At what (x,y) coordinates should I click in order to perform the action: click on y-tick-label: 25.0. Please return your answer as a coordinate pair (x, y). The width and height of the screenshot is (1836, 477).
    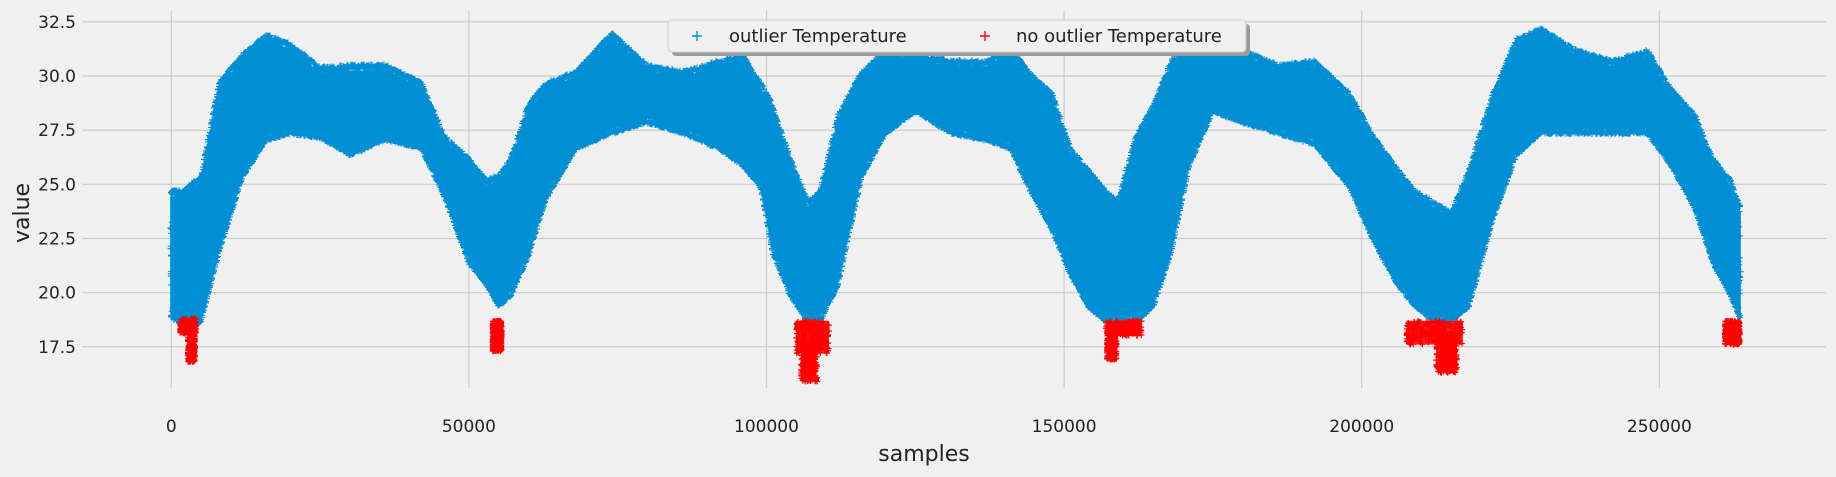
    Looking at the image, I should click on (57, 185).